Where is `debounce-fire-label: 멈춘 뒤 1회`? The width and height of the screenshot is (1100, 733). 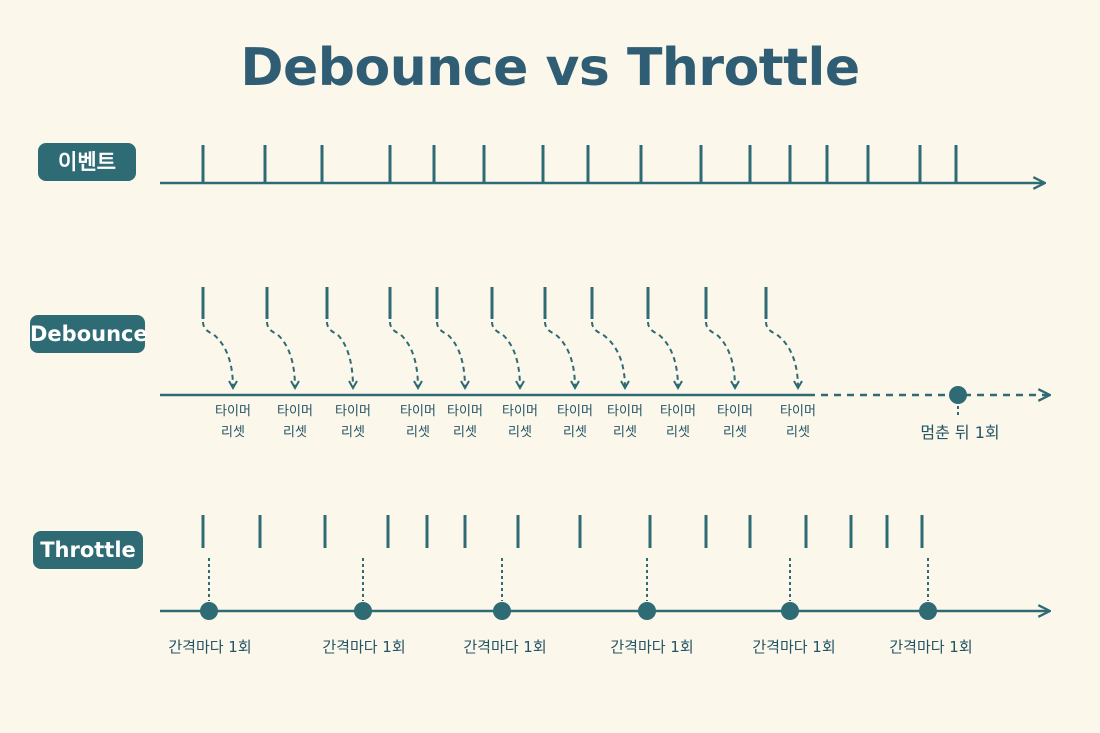
debounce-fire-label: 멈춘 뒤 1회 is located at coordinates (959, 432).